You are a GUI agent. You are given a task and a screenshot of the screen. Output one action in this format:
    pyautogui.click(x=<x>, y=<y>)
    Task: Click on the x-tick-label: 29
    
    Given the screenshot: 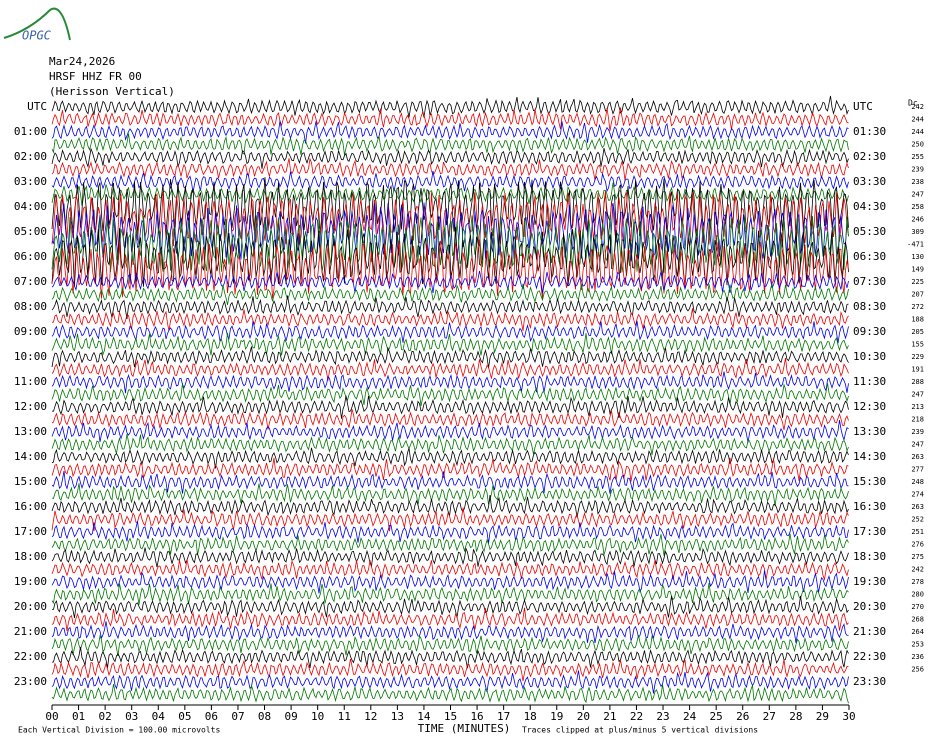 What is the action you would take?
    pyautogui.click(x=822, y=716)
    